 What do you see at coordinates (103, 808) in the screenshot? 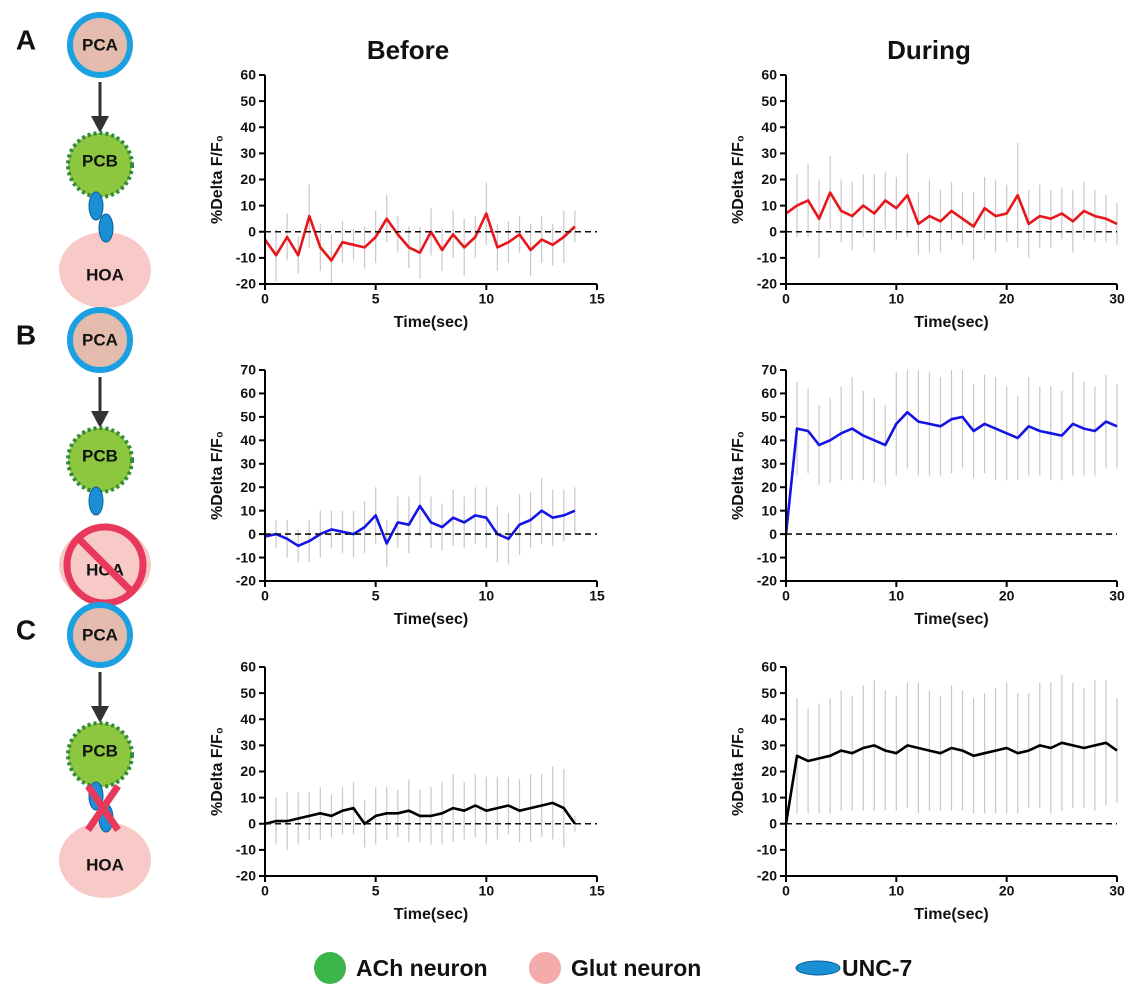
I see `cross` at bounding box center [103, 808].